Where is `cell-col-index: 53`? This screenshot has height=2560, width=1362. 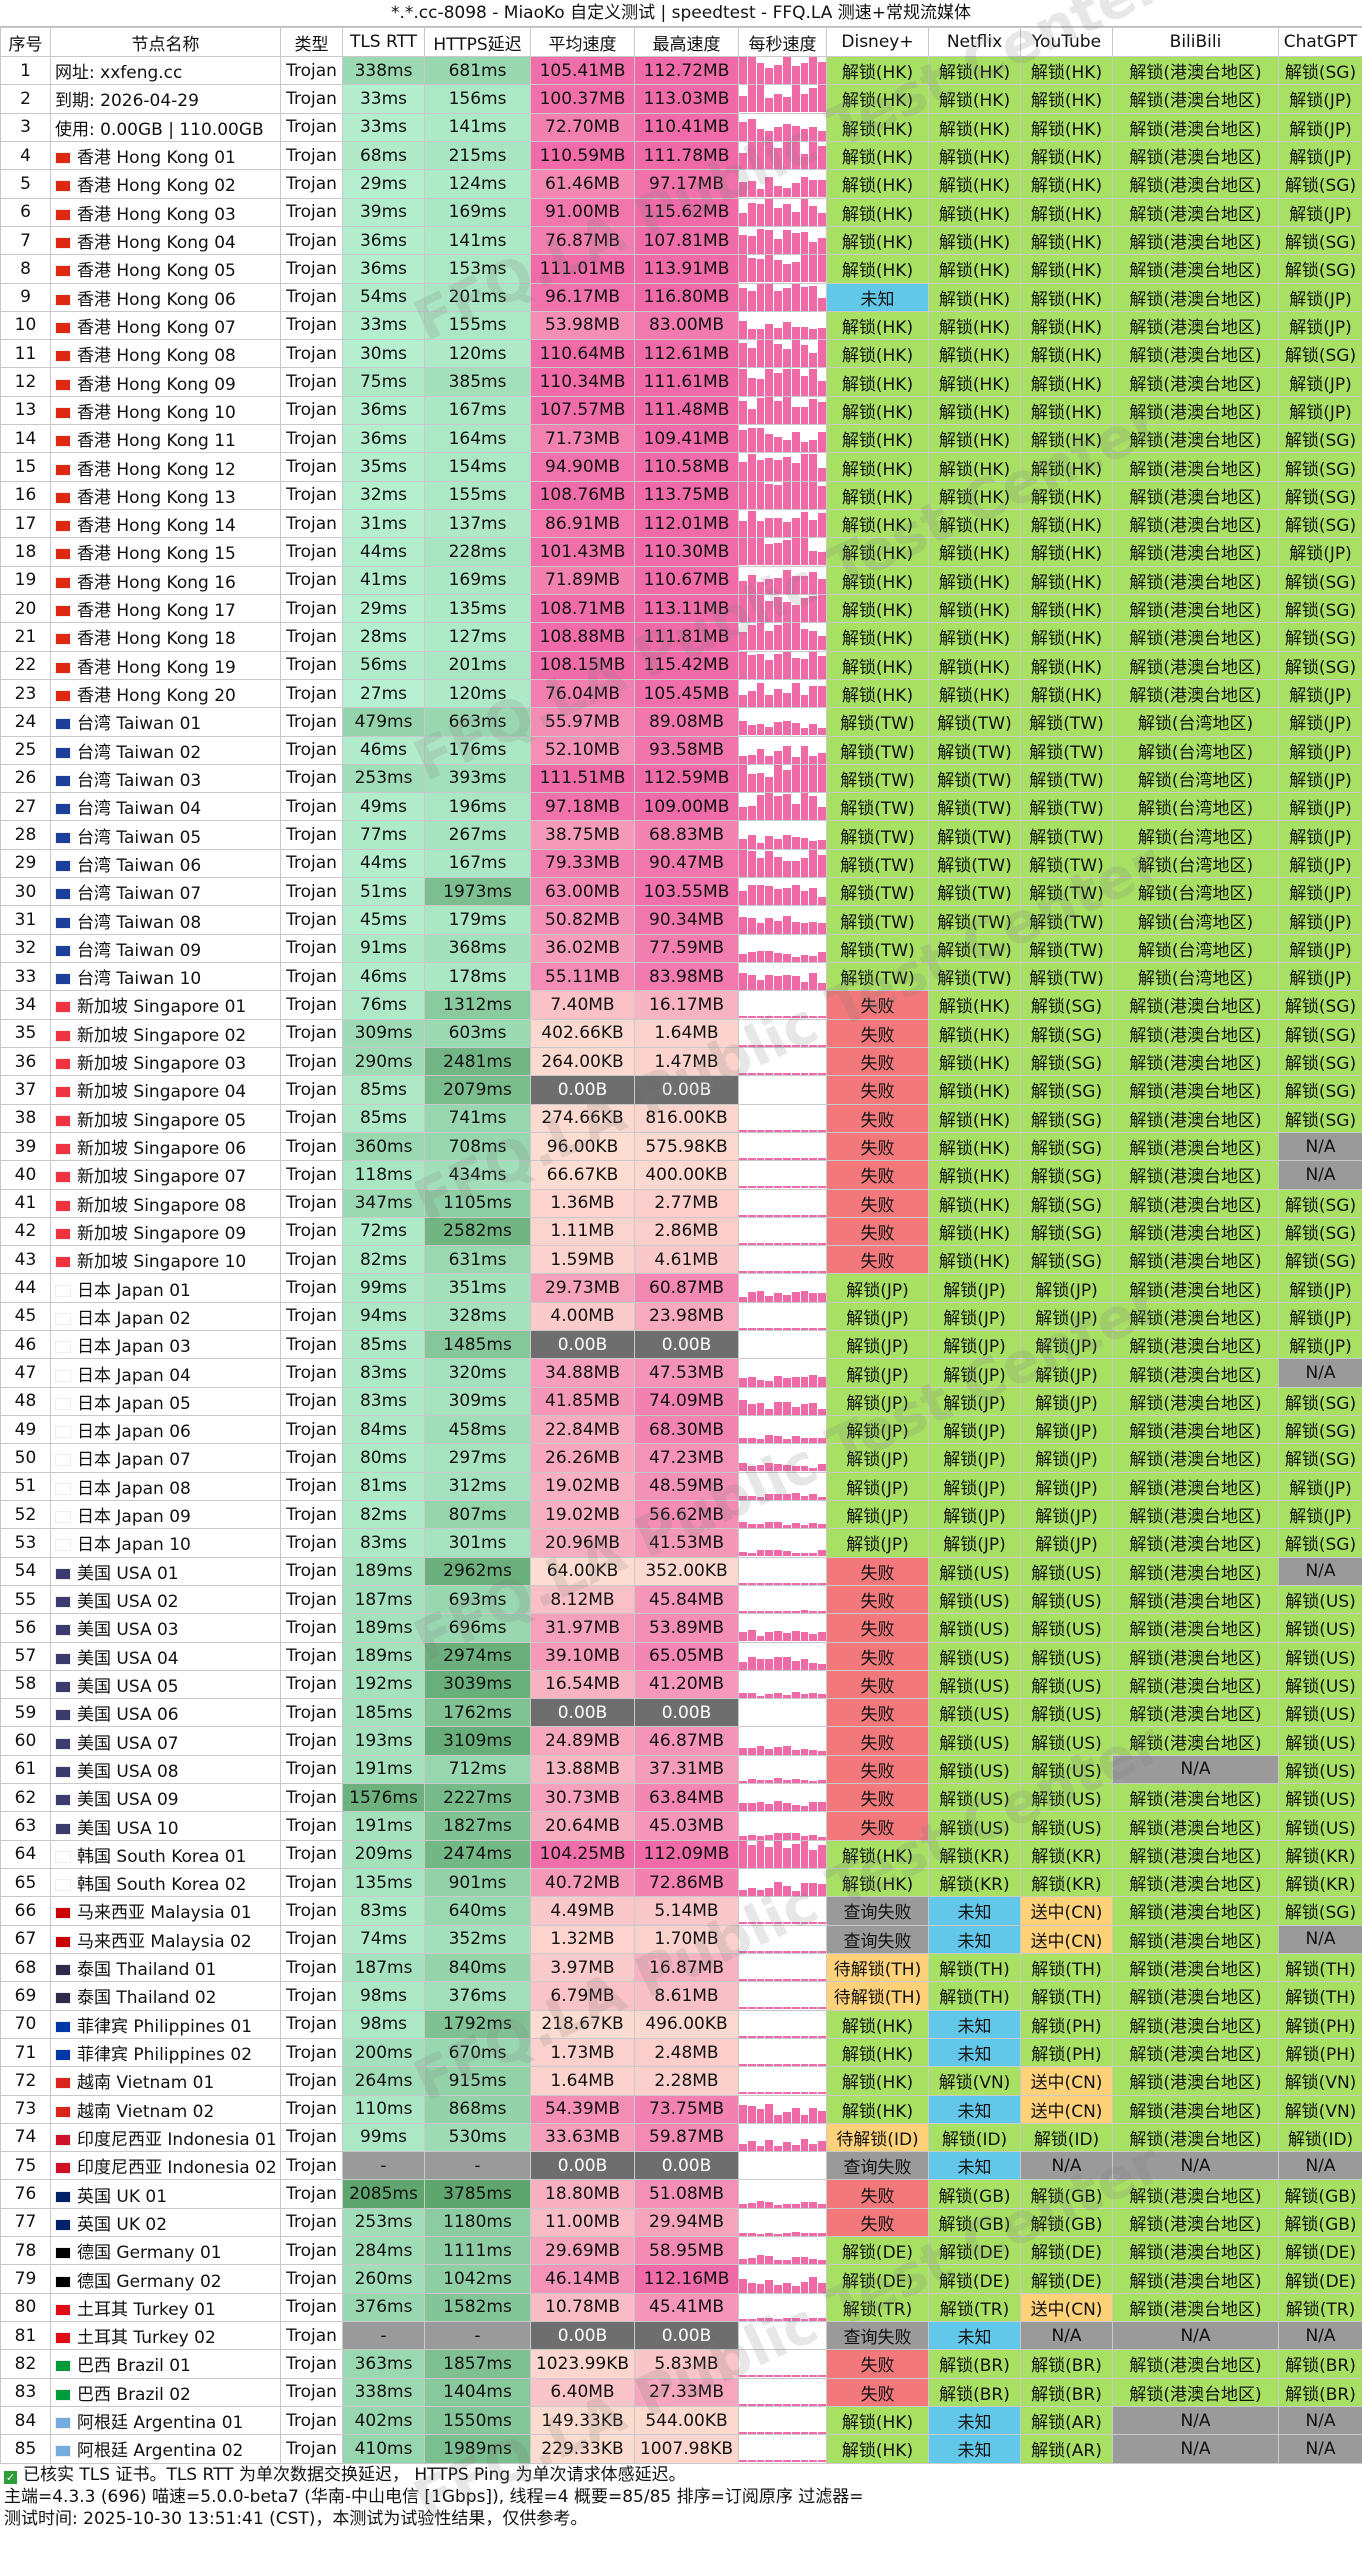
cell-col-index: 53 is located at coordinates (25, 1543).